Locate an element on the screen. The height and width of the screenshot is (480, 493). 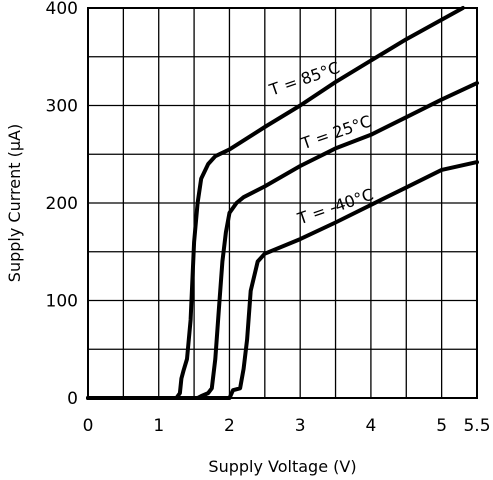
x-tick-label: 3 is located at coordinates (300, 426).